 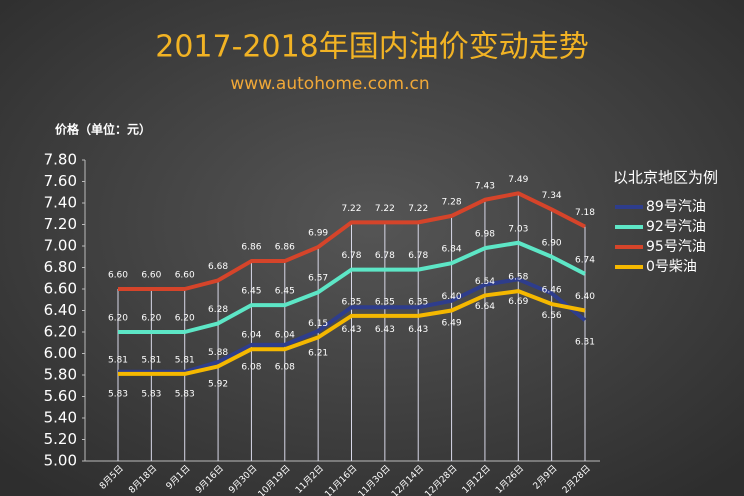 What do you see at coordinates (372, 47) in the screenshot?
I see `chart-title: 2017-2018年国内油价变动走势` at bounding box center [372, 47].